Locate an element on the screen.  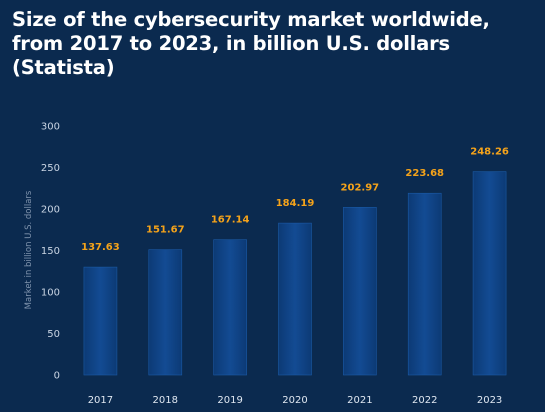
y-tick-label: 150 is located at coordinates (50, 251).